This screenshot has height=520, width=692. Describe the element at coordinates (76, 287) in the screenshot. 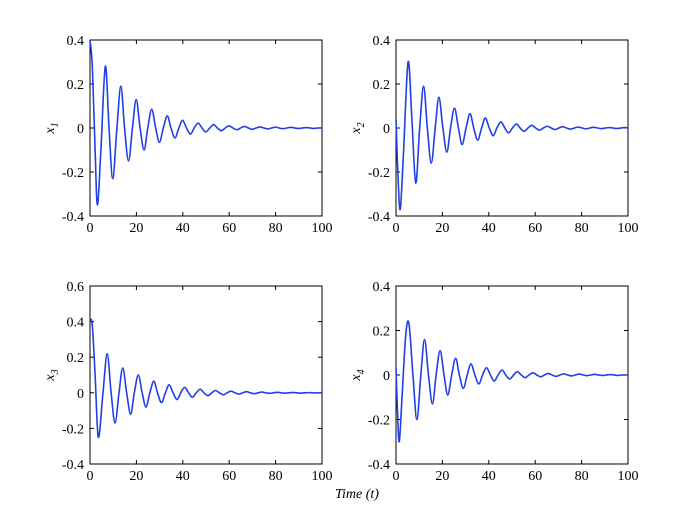

I see `y-tick-label: 0.6` at that location.